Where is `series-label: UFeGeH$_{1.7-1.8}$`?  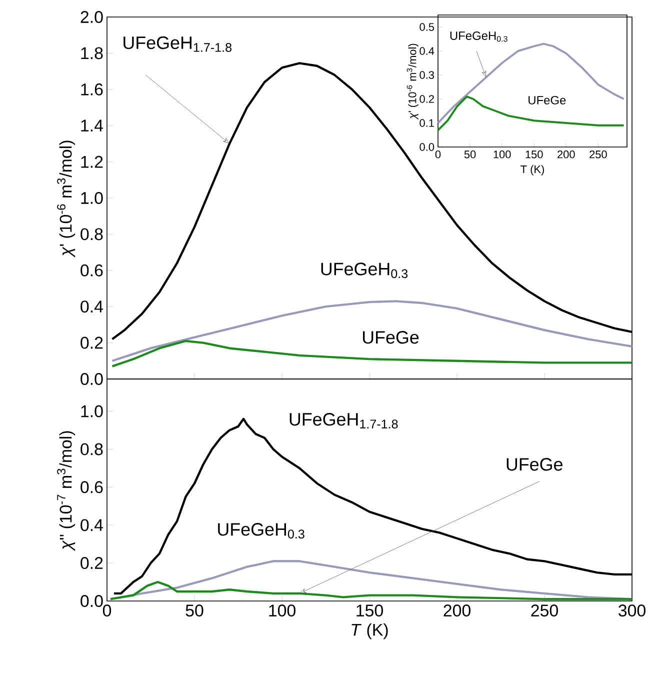 series-label: UFeGeH$_{1.7-1.8}$ is located at coordinates (344, 420).